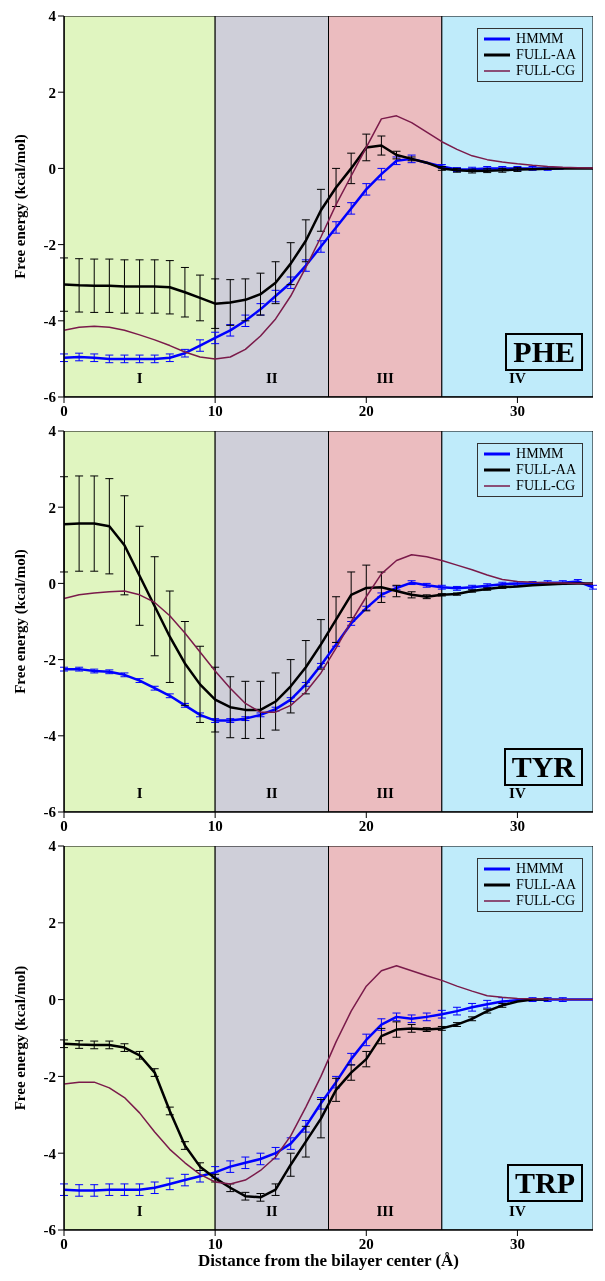 The width and height of the screenshot is (605, 1281). I want to click on annotation: PHE, so click(544, 352).